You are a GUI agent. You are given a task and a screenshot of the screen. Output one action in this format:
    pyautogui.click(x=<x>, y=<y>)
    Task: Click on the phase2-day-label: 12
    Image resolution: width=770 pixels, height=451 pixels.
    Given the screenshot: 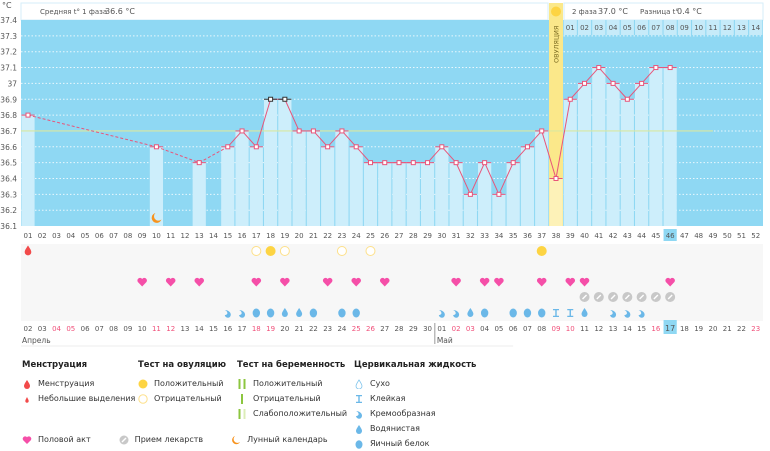 What is the action you would take?
    pyautogui.click(x=727, y=28)
    